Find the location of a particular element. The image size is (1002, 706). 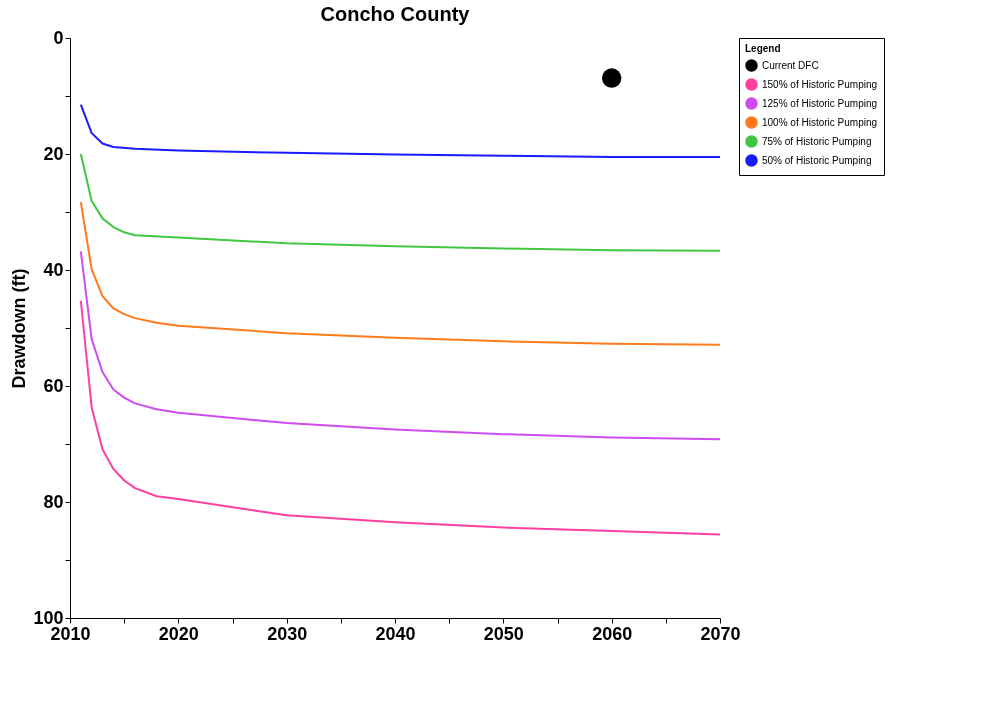

legend-label: Current DFC is located at coordinates (790, 65).